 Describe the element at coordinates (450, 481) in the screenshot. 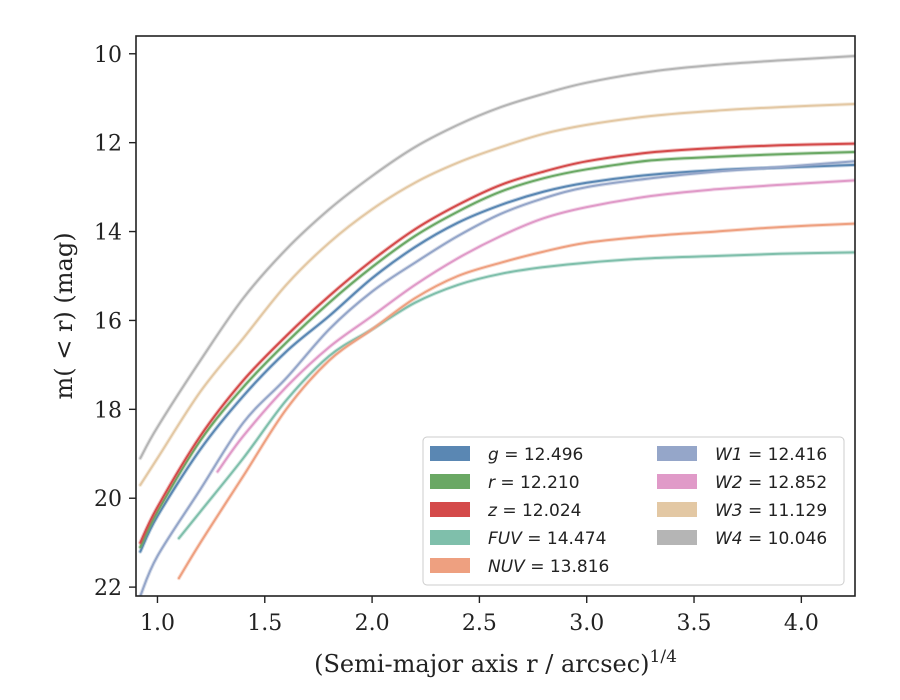

I see `legend-swatch-r` at that location.